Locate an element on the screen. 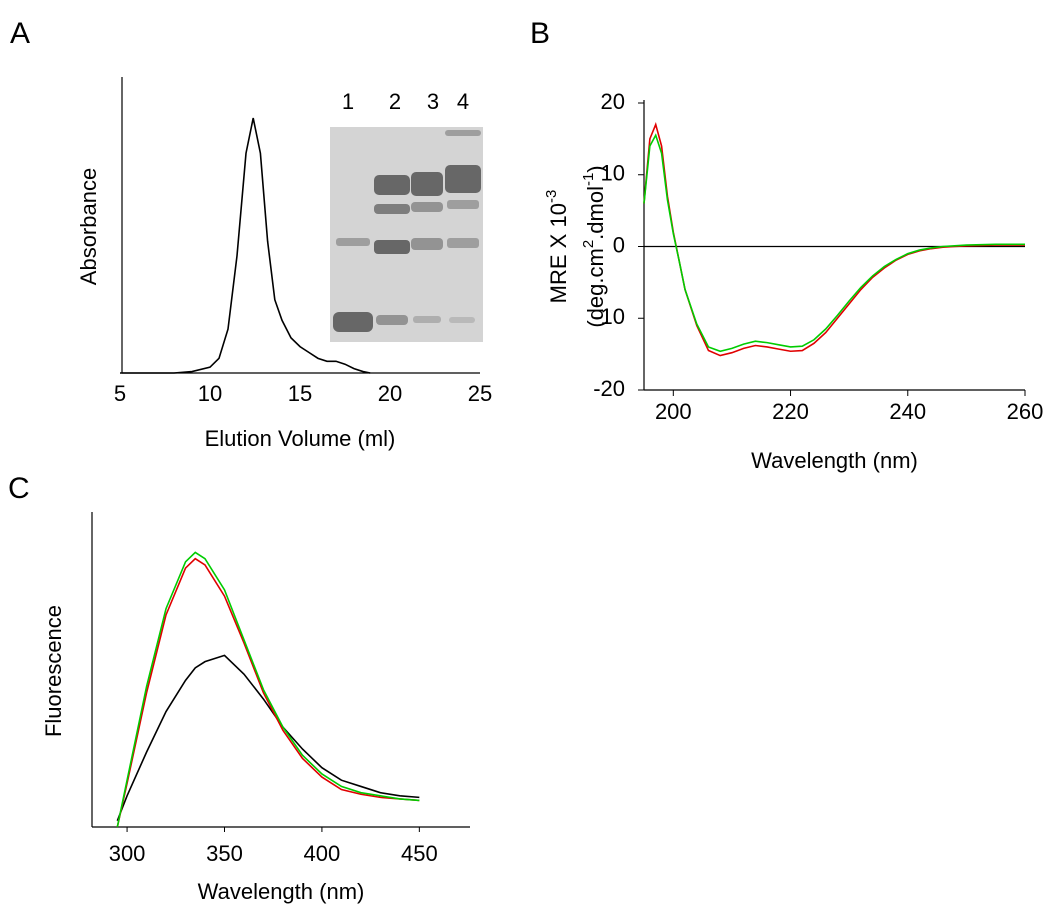 The width and height of the screenshot is (1050, 917). label-part: MRE X 10 is located at coordinates (558, 253).